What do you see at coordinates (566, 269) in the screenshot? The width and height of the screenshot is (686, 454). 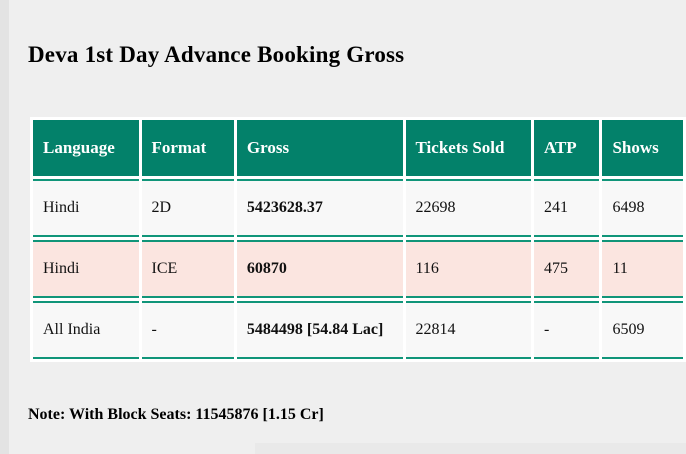 I see `cell-atp: 475` at bounding box center [566, 269].